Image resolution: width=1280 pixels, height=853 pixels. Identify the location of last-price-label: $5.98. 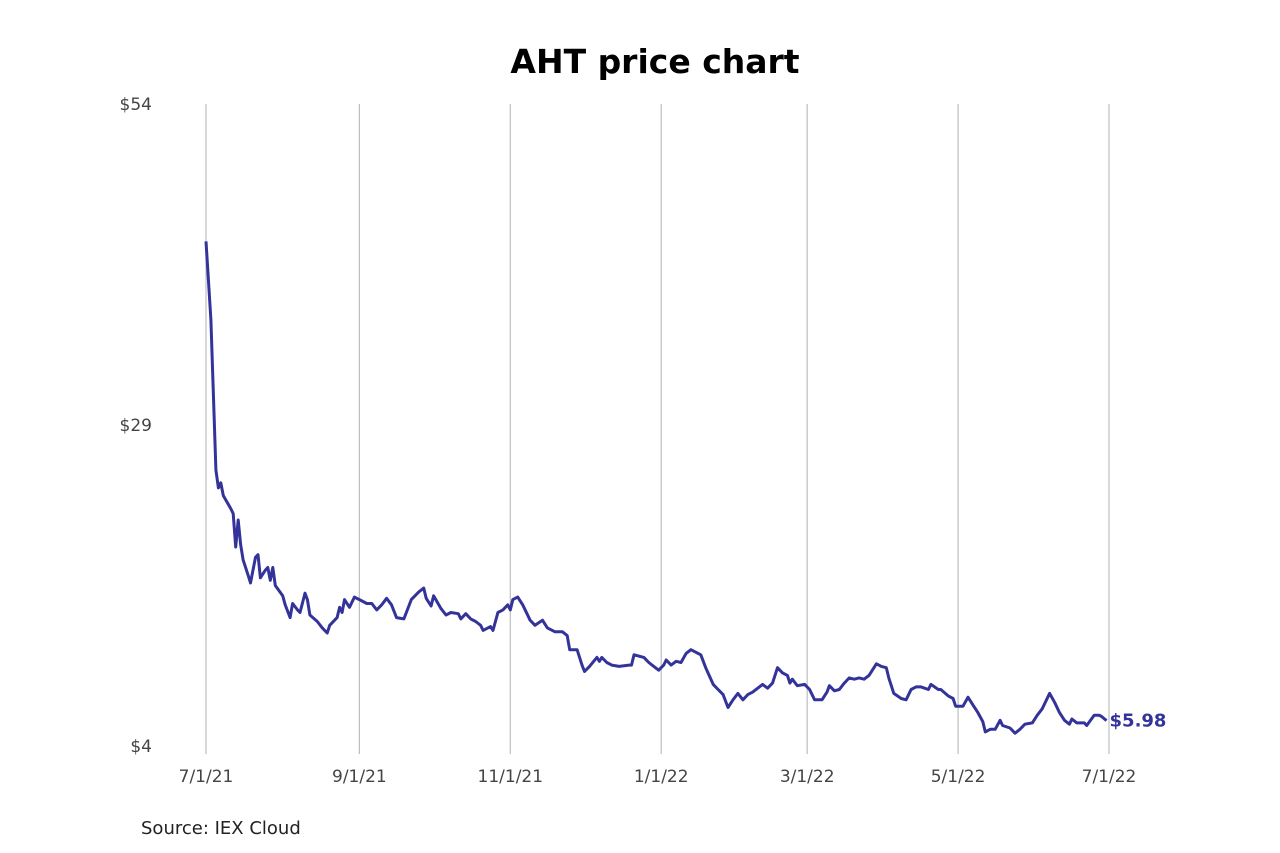
(1138, 721).